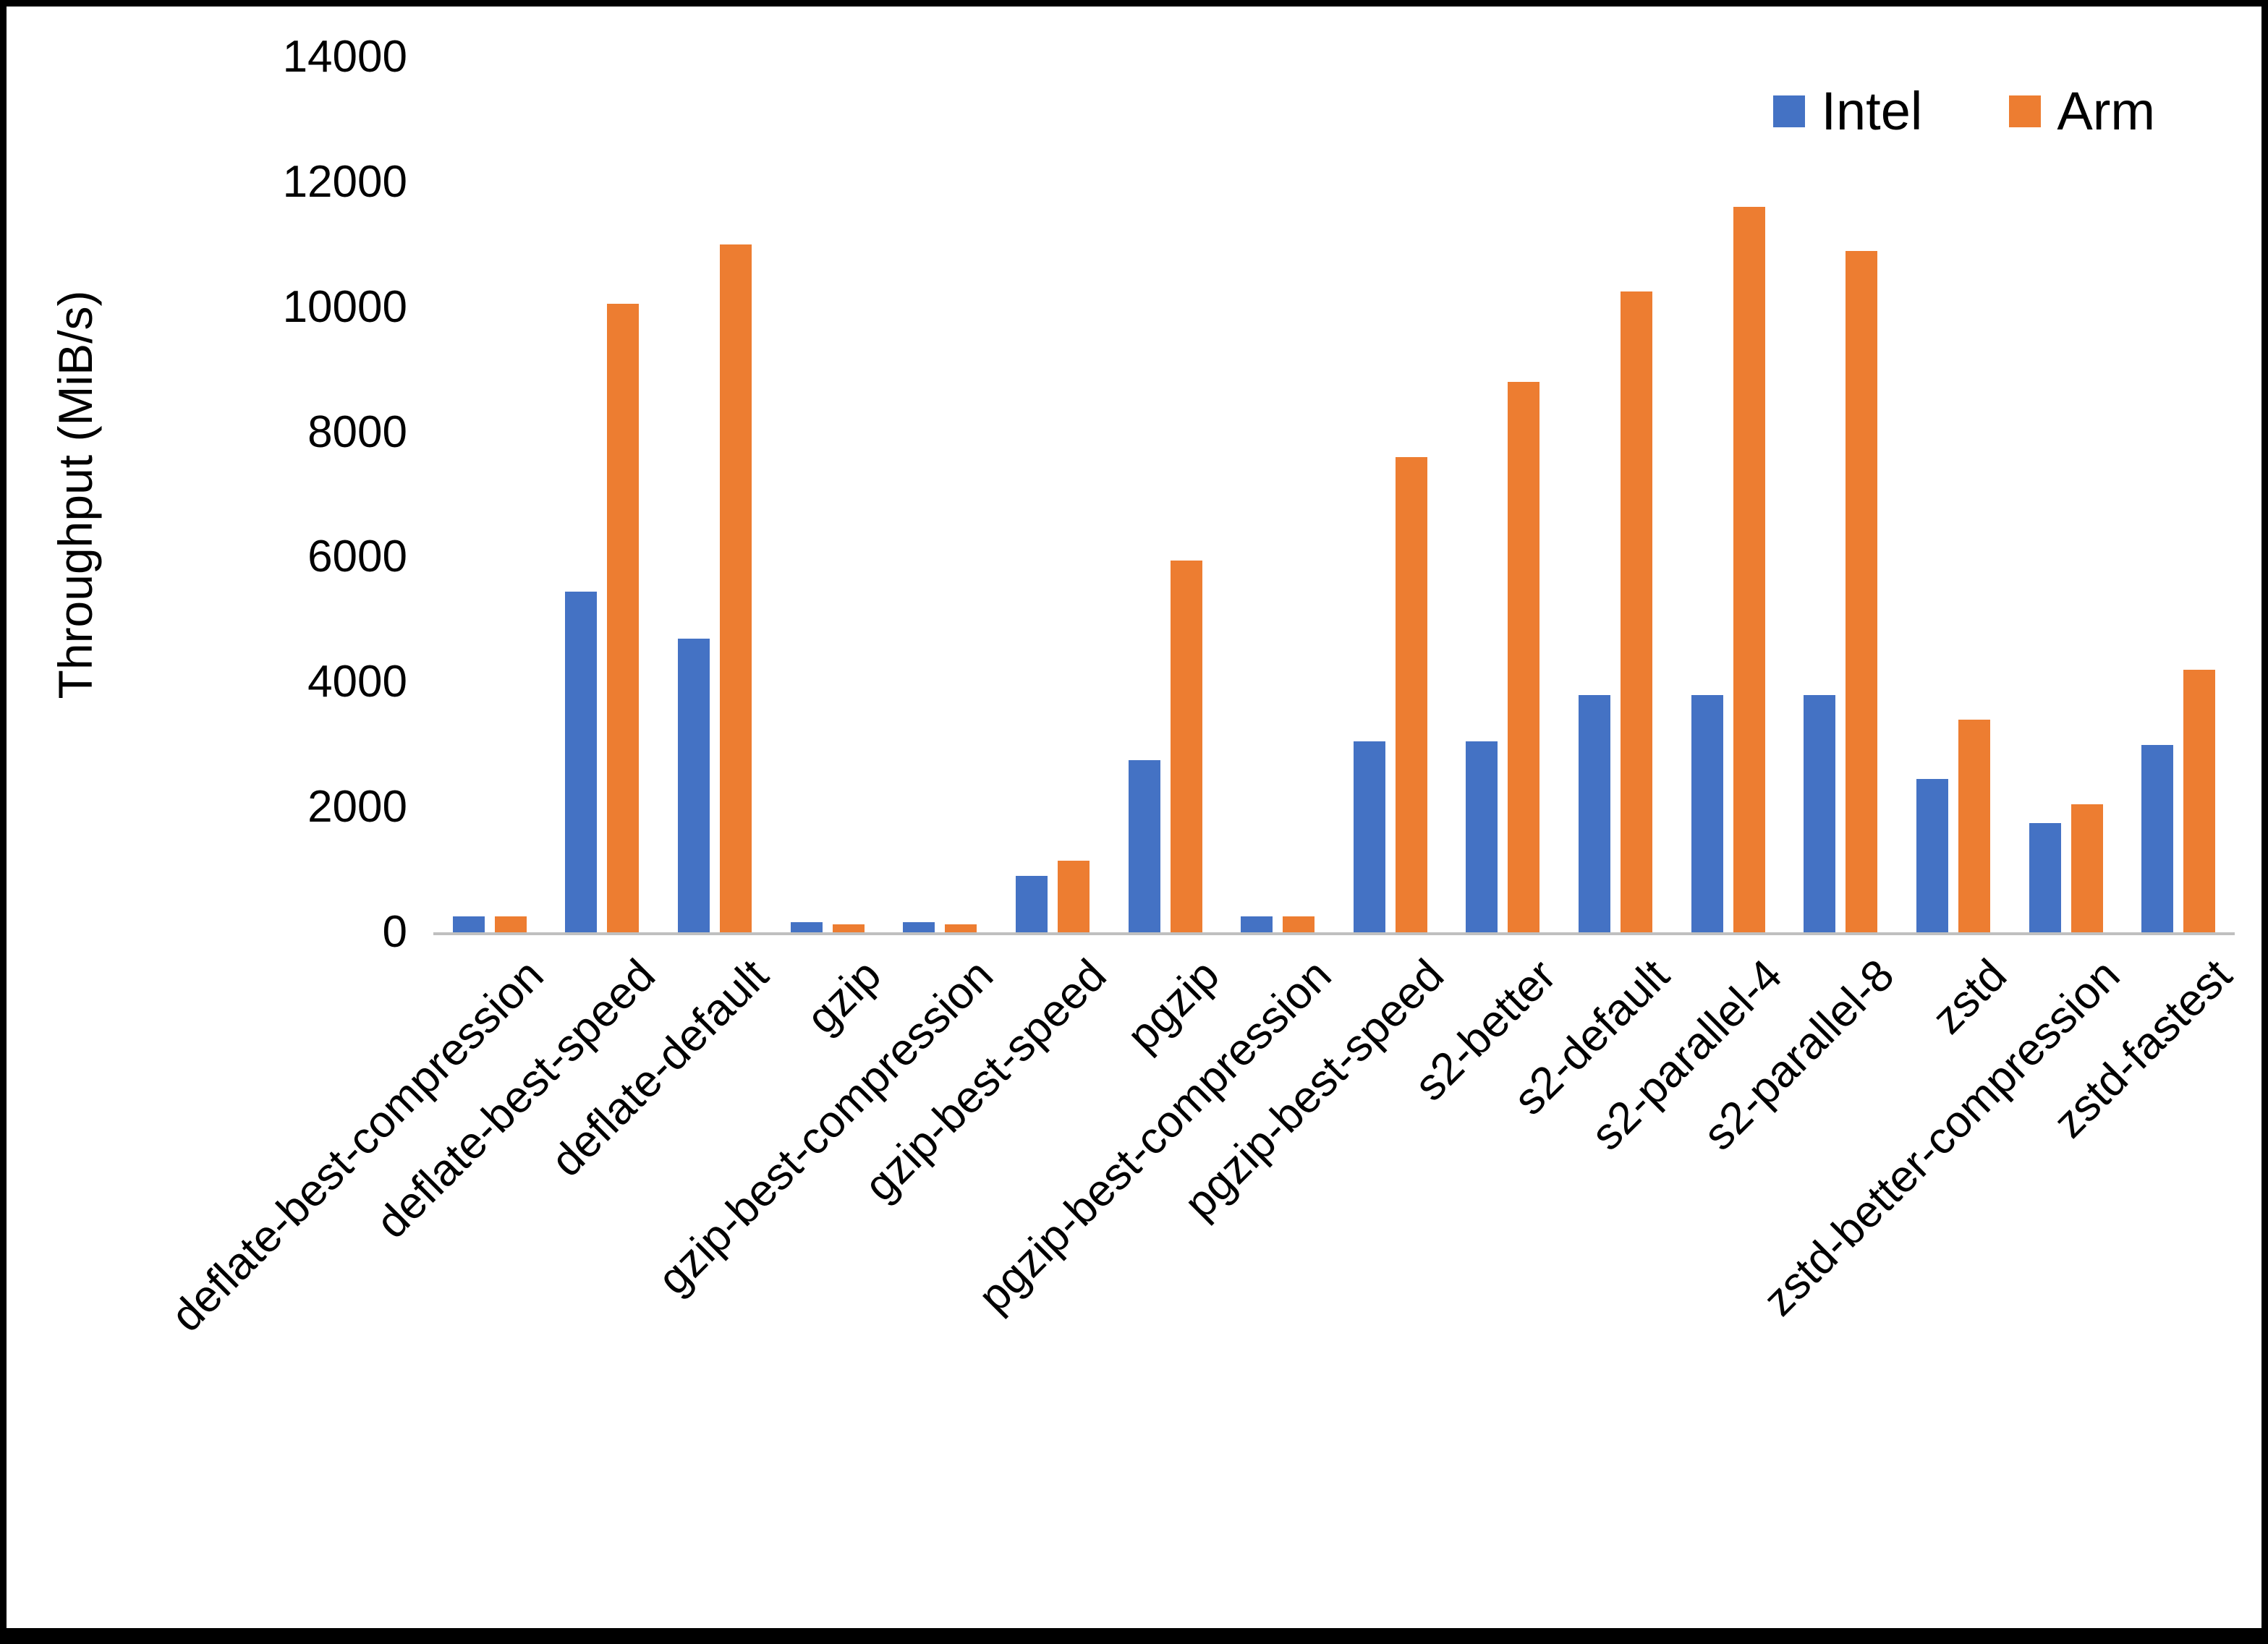 Image resolution: width=2268 pixels, height=1644 pixels. I want to click on bar-intel-pgzip, so click(1144, 846).